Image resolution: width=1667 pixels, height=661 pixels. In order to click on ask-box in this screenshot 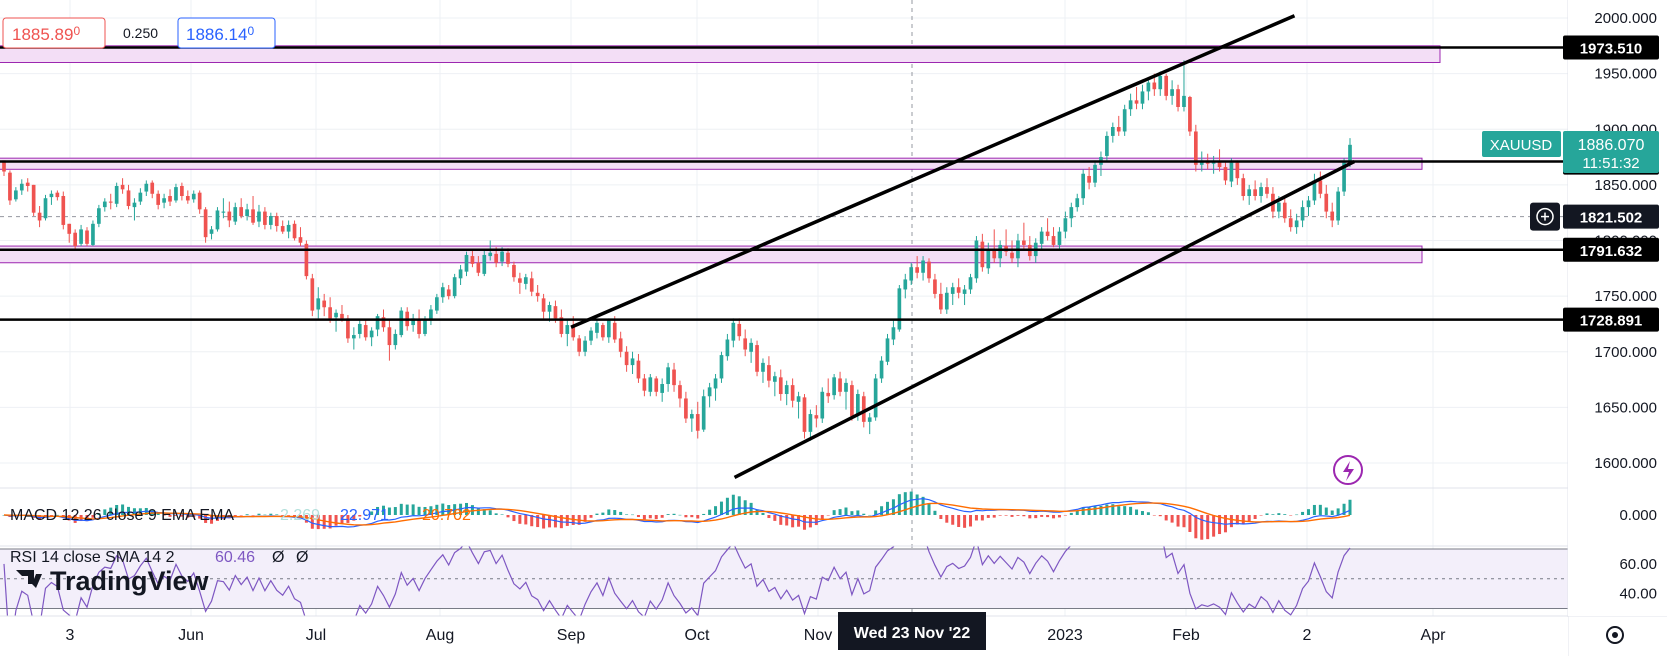, I will do `click(226, 33)`.